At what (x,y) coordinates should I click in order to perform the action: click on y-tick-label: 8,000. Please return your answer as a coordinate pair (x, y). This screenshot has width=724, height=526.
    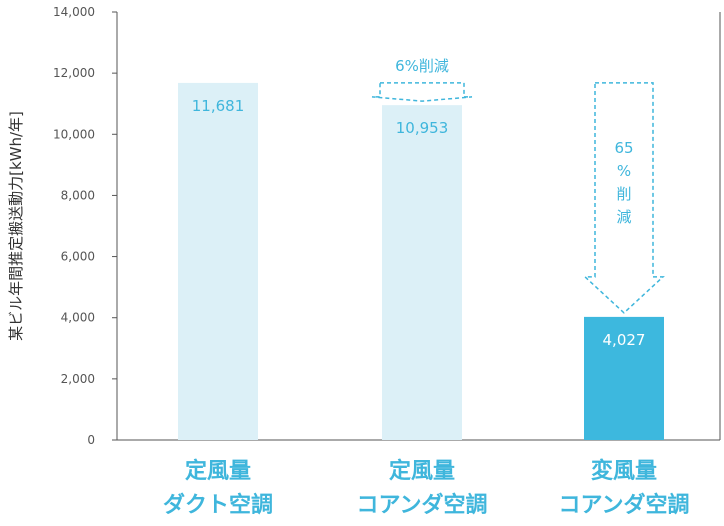
    Looking at the image, I should click on (78, 195).